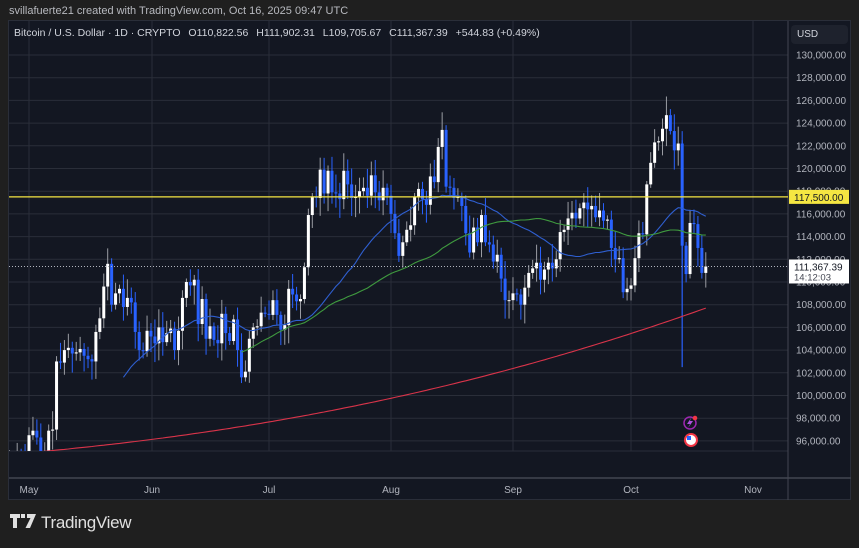 This screenshot has width=859, height=548. Describe the element at coordinates (86, 522) in the screenshot. I see `tradingview-logo-text: TradingView` at that location.